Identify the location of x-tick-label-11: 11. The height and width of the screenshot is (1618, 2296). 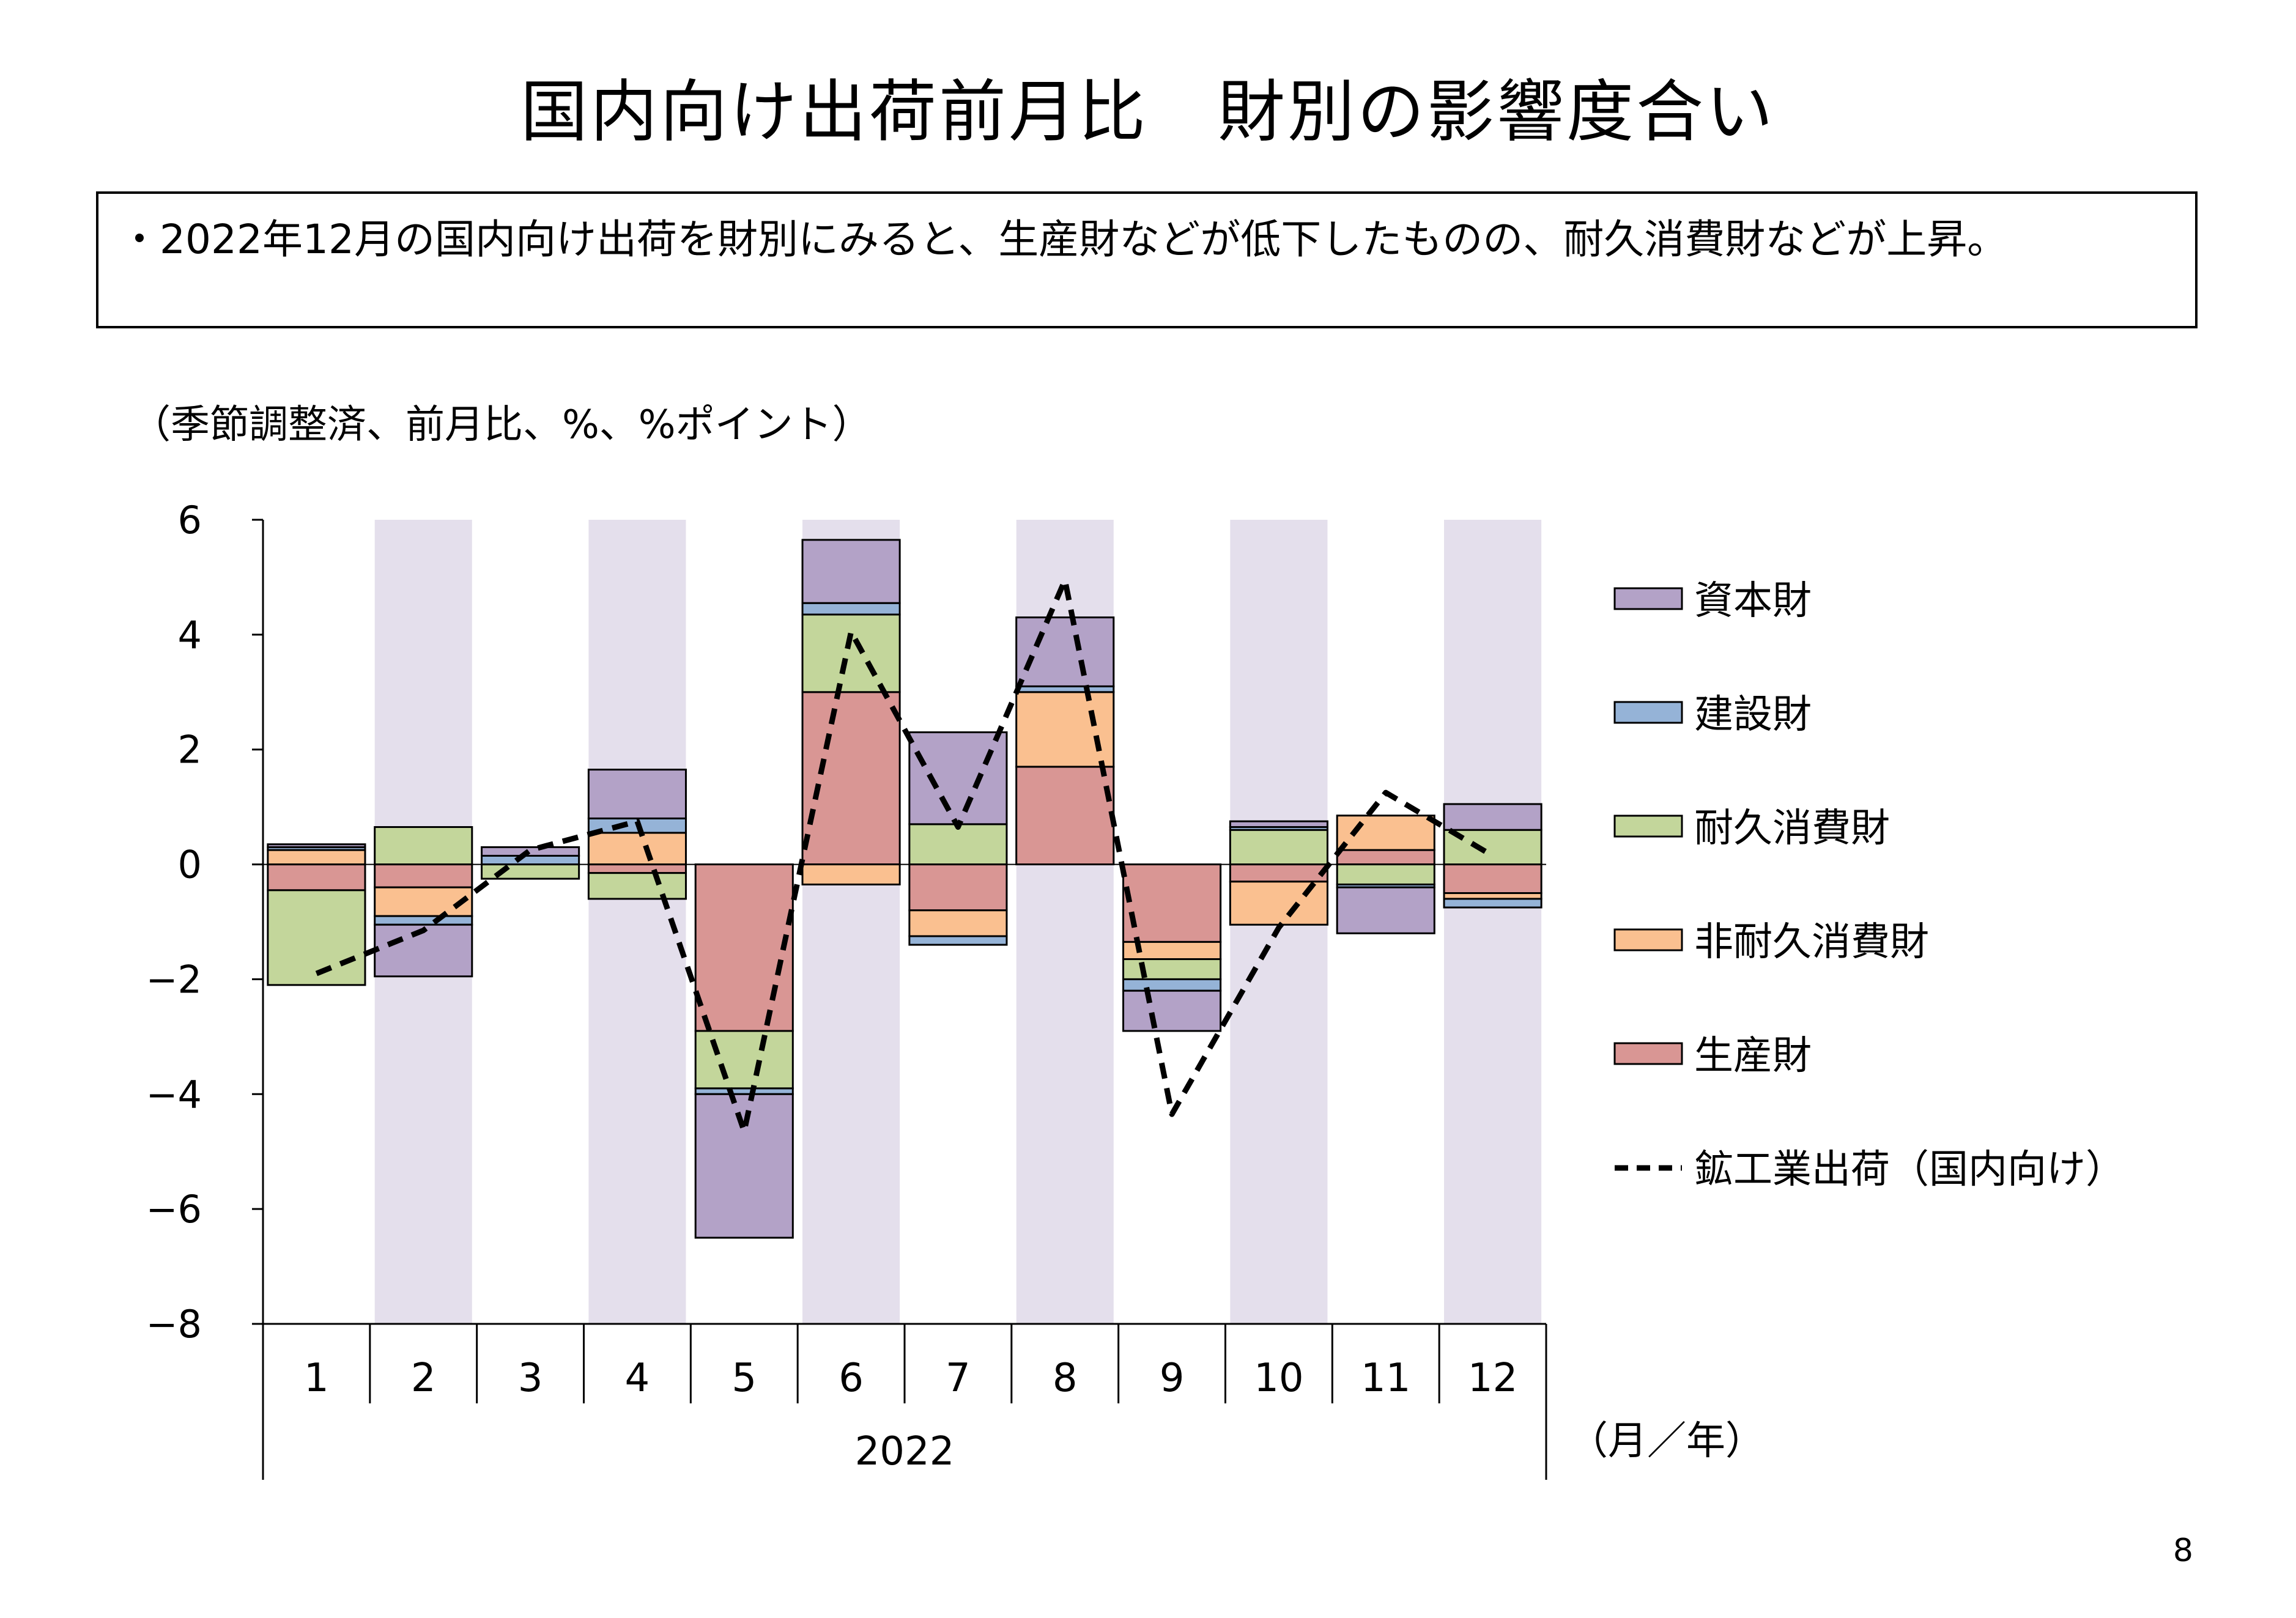
(1386, 1379).